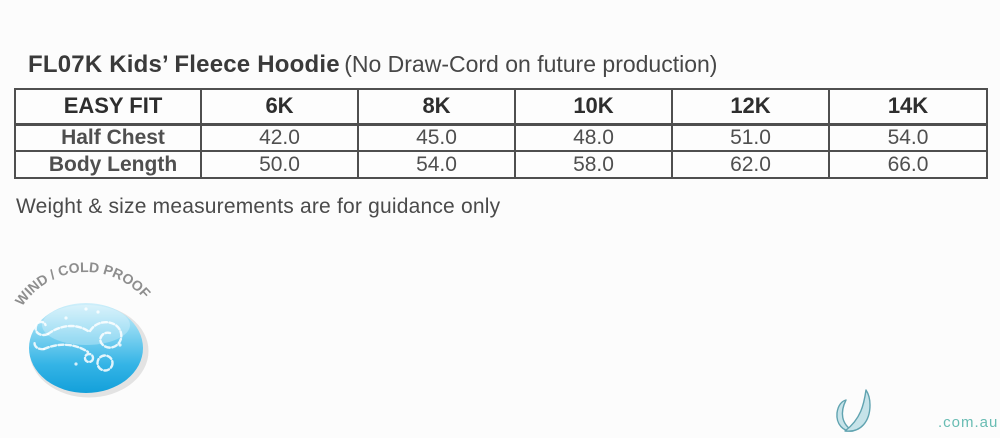 The height and width of the screenshot is (438, 1000). I want to click on table-header-size-10k: 10K, so click(593, 107).